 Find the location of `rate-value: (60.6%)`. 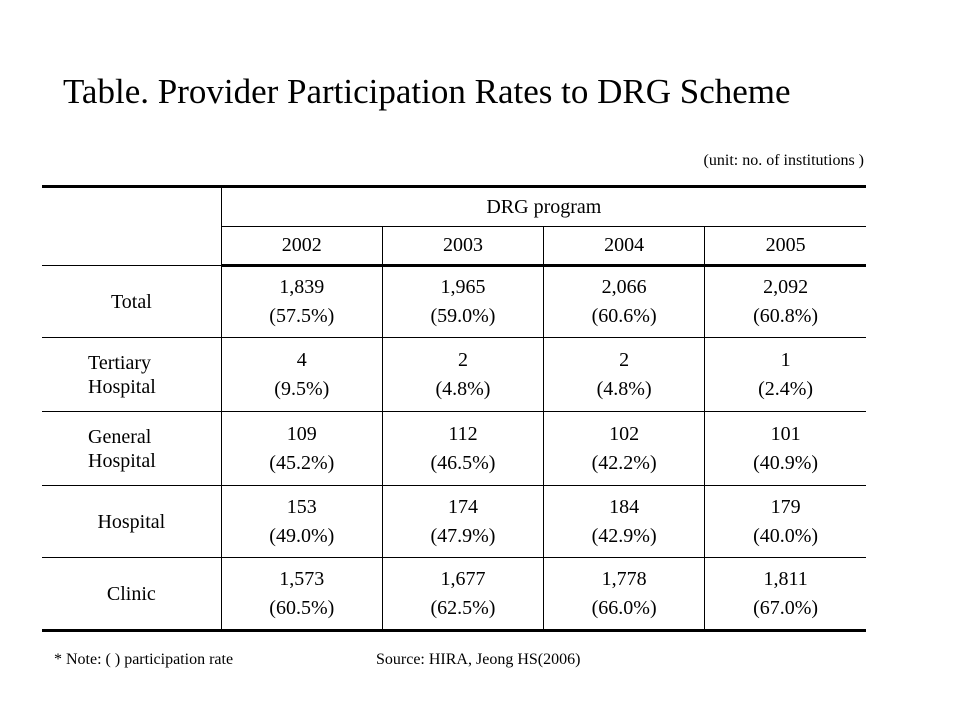

rate-value: (60.6%) is located at coordinates (624, 316).